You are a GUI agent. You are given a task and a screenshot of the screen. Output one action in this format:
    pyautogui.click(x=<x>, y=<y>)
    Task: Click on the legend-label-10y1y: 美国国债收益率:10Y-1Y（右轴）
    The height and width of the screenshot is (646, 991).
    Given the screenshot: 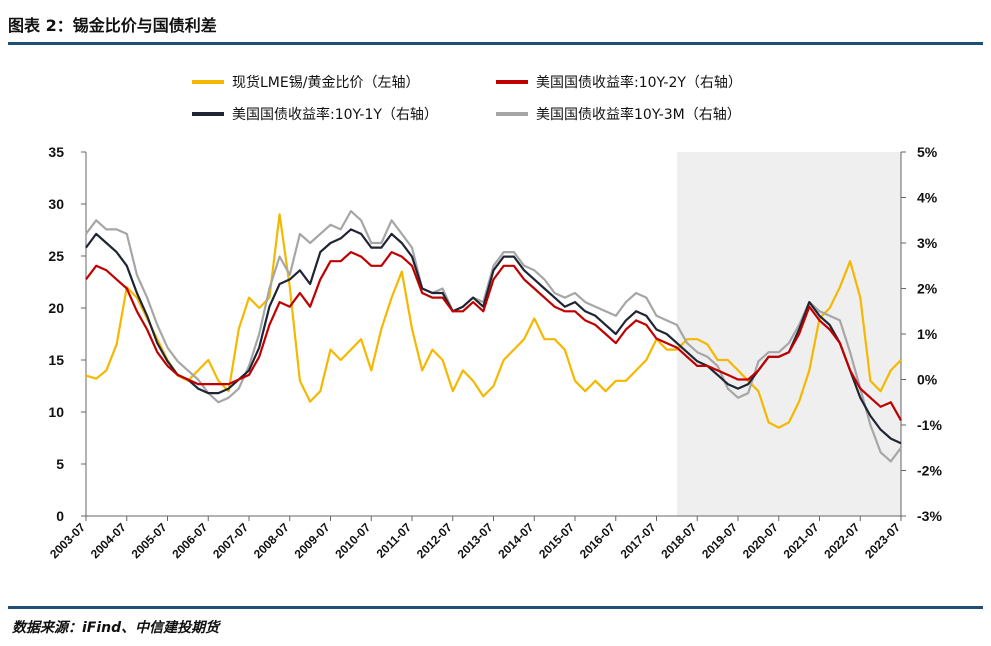 What is the action you would take?
    pyautogui.click(x=335, y=114)
    